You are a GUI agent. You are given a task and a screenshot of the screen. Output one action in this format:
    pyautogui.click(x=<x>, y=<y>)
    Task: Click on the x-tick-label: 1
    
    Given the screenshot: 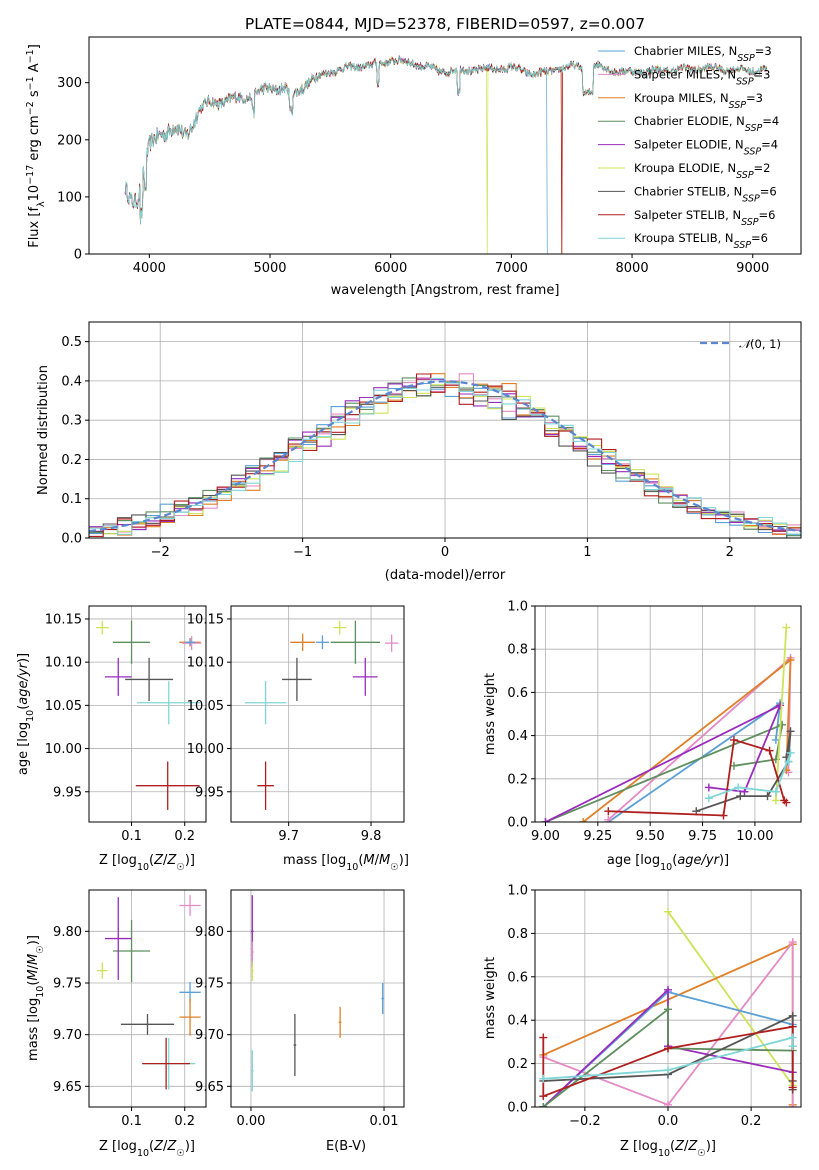 What is the action you would take?
    pyautogui.click(x=587, y=552)
    